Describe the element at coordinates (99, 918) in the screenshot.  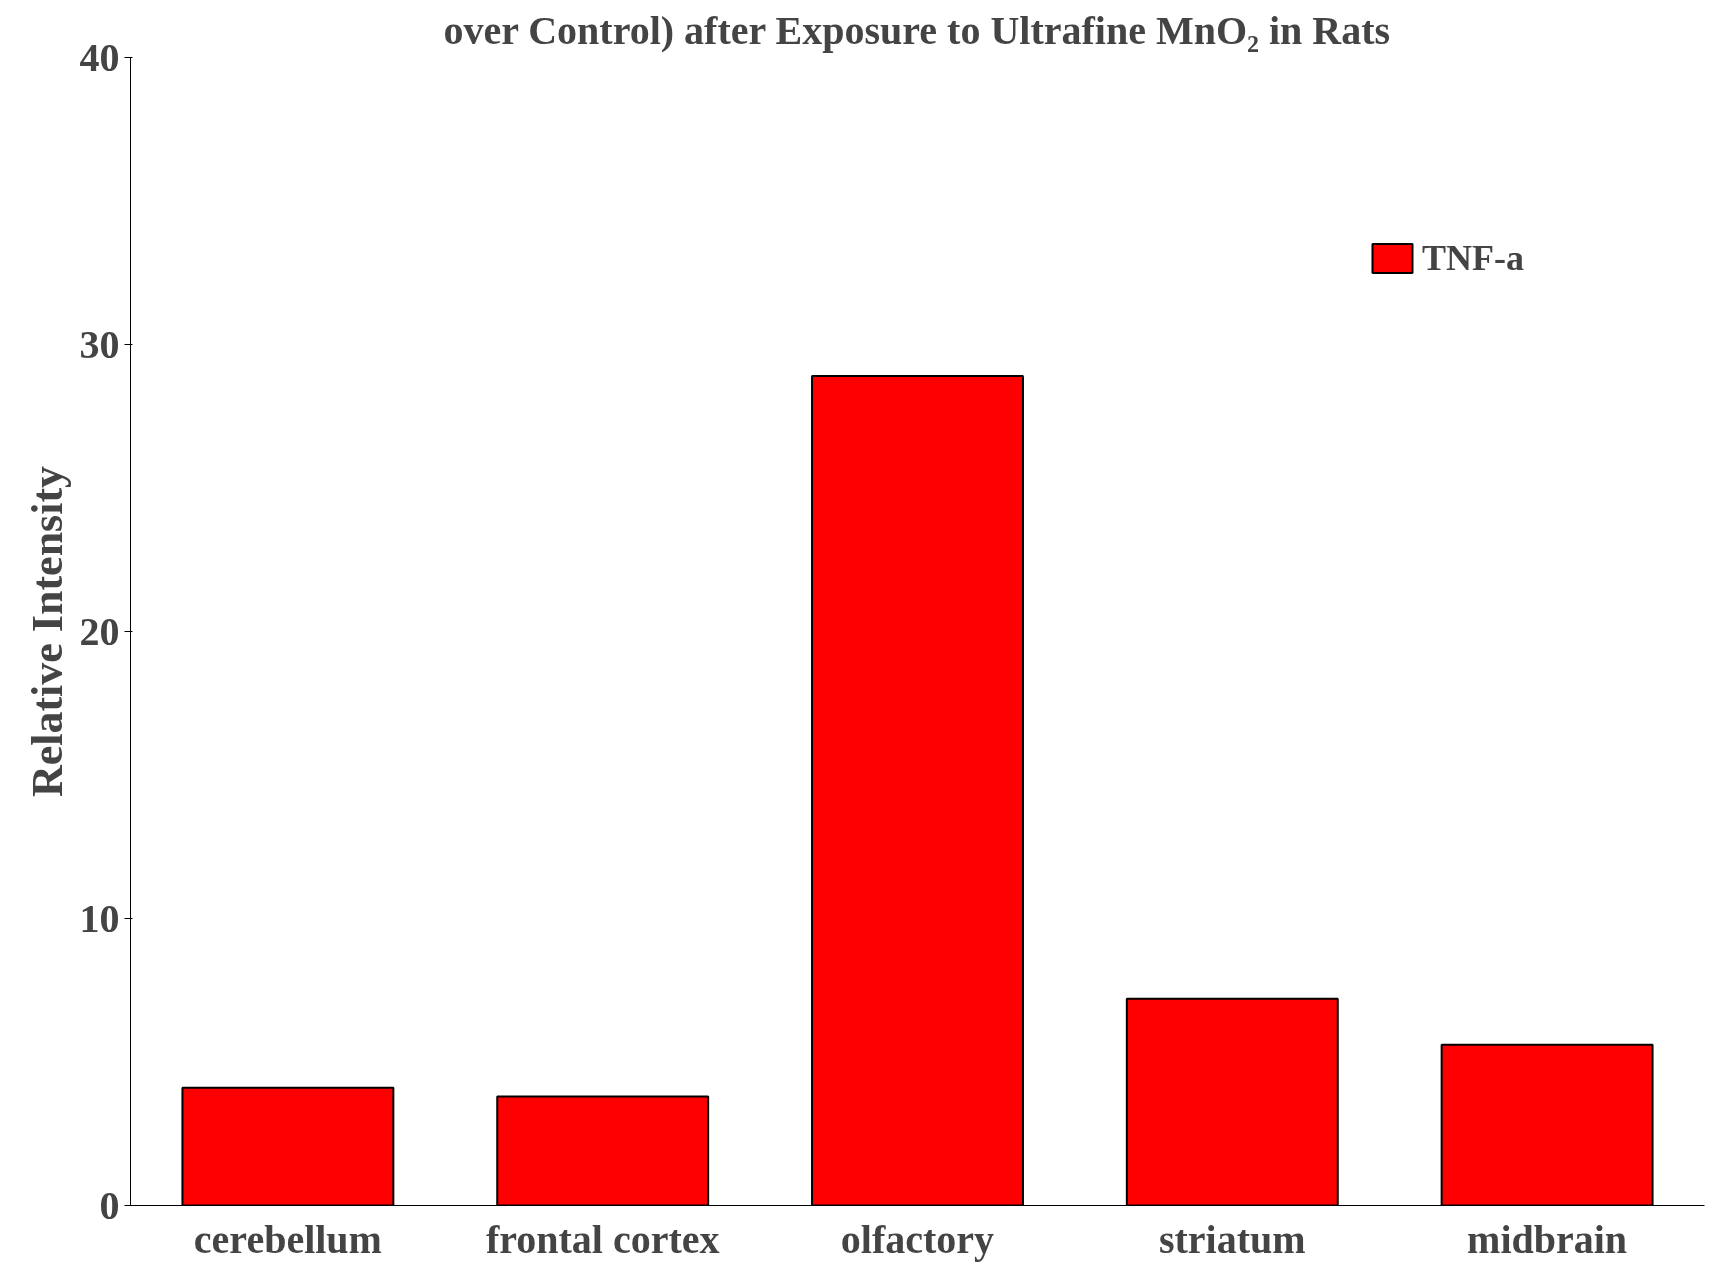
I see `y-tick-label: 10` at that location.